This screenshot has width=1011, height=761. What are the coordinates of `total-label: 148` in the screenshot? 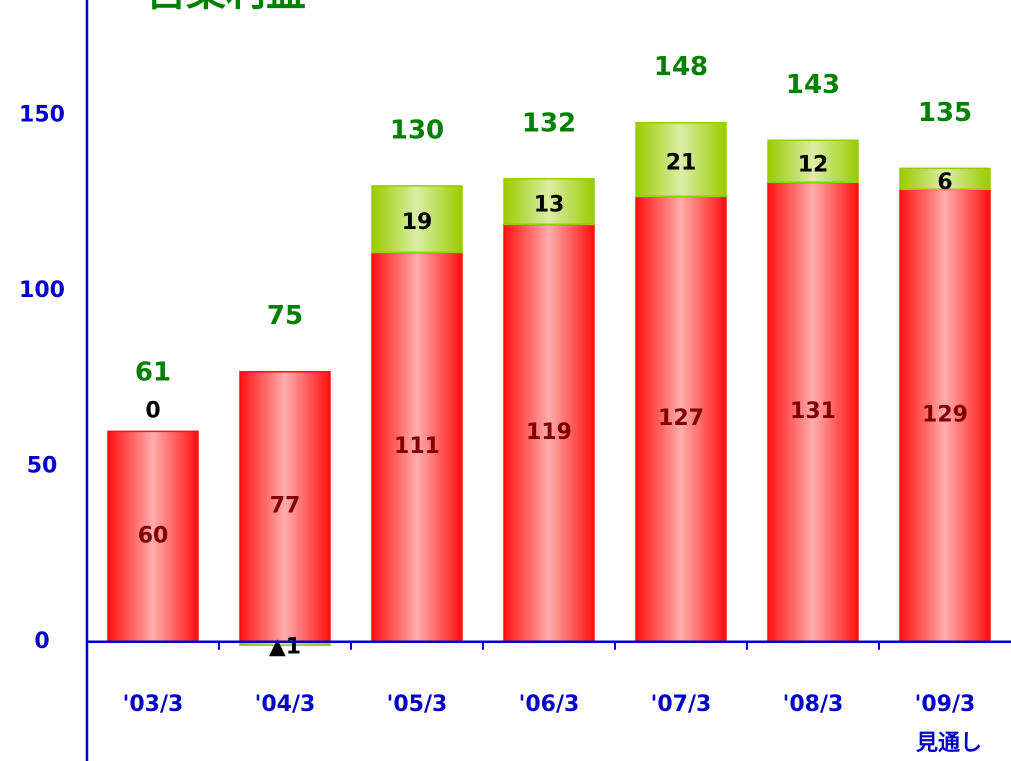 It's located at (681, 67).